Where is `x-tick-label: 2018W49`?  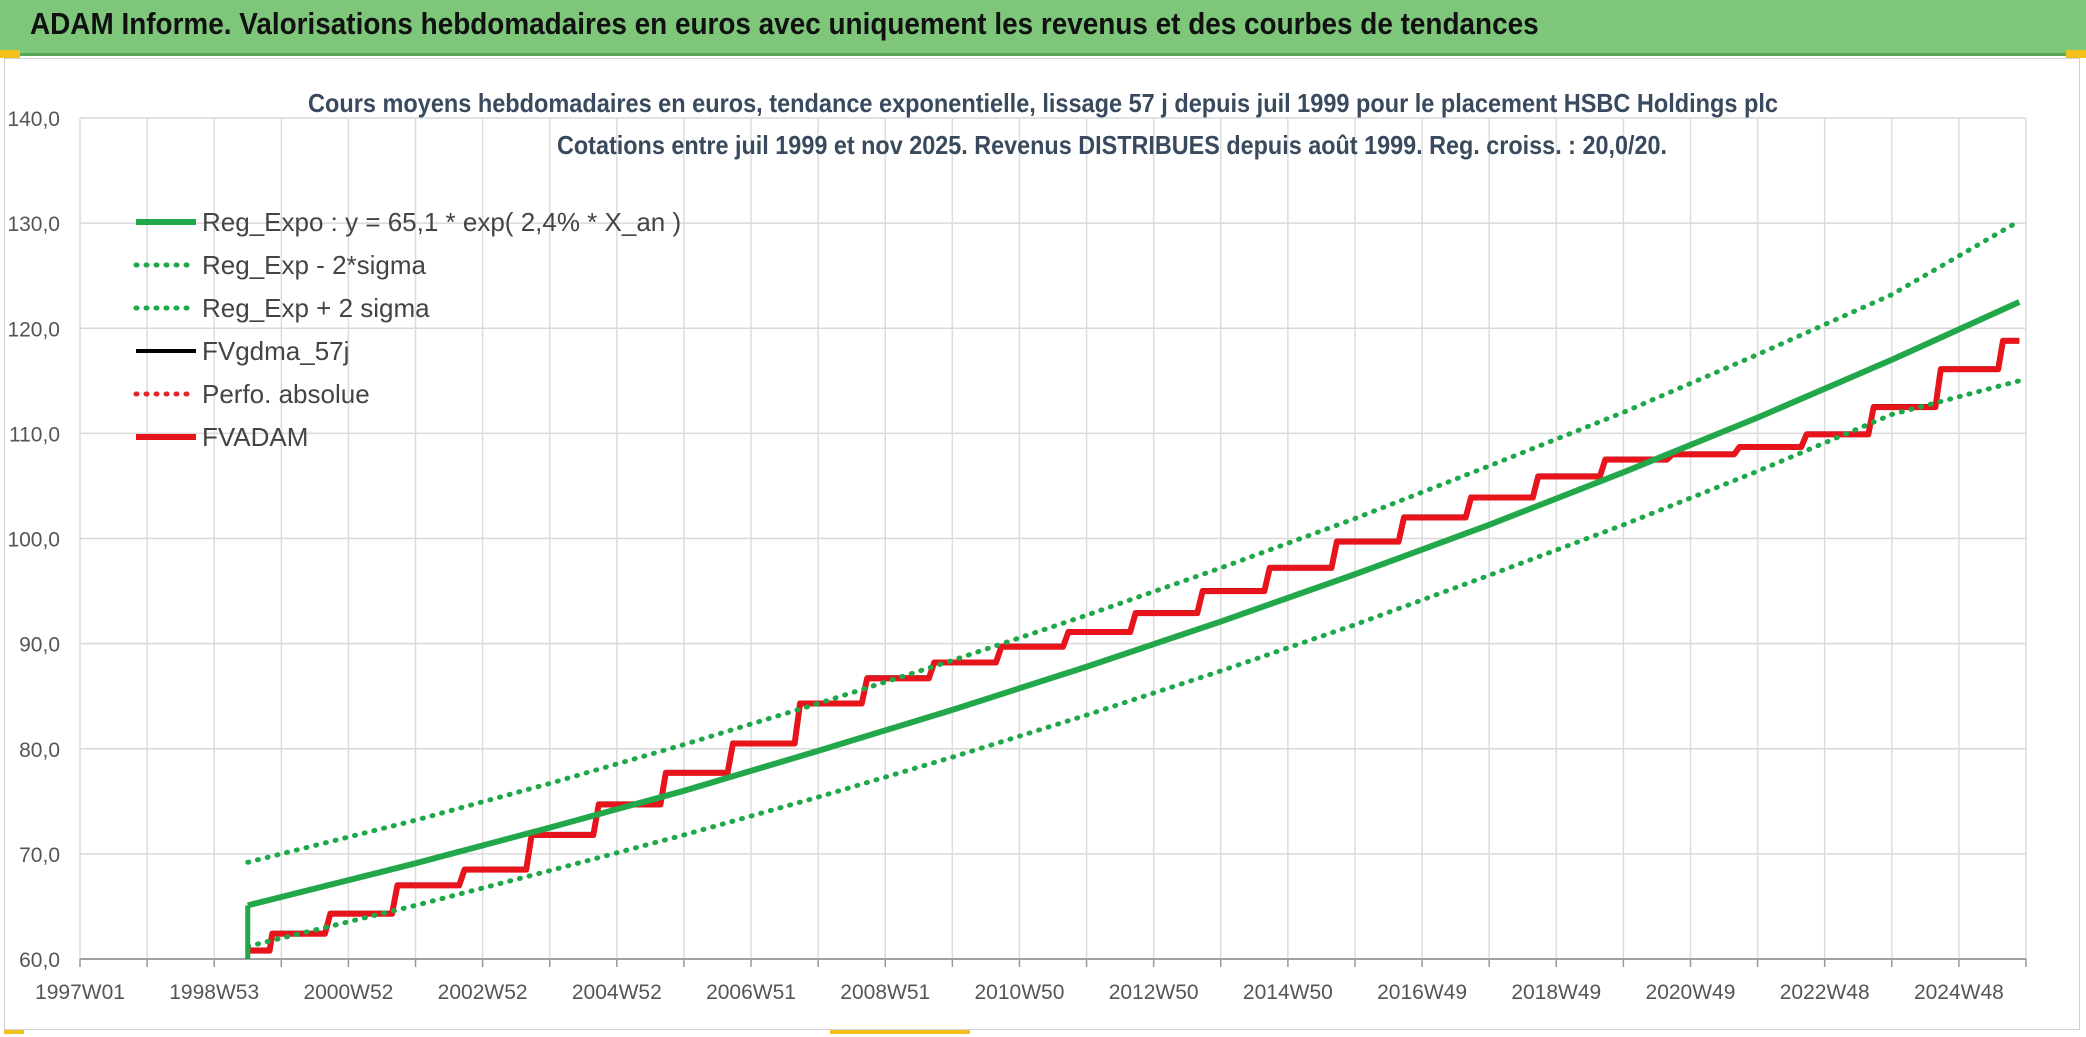 x-tick-label: 2018W49 is located at coordinates (1556, 992).